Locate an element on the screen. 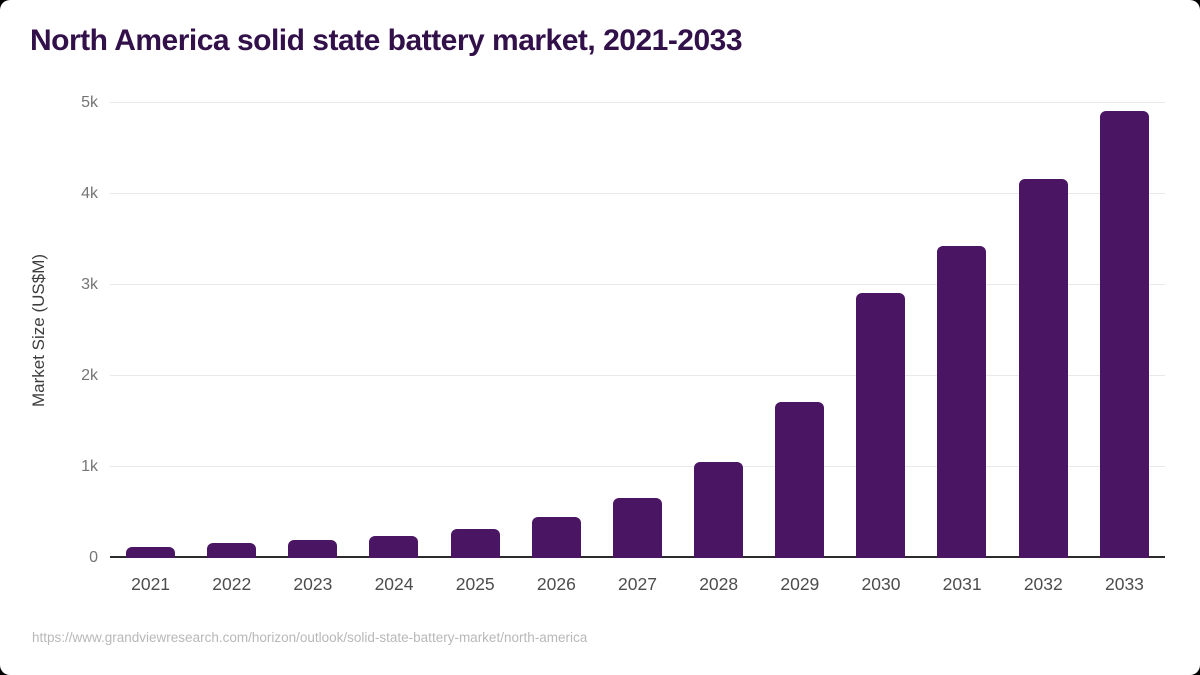 Image resolution: width=1200 pixels, height=675 pixels. bar-2033 is located at coordinates (1124, 334).